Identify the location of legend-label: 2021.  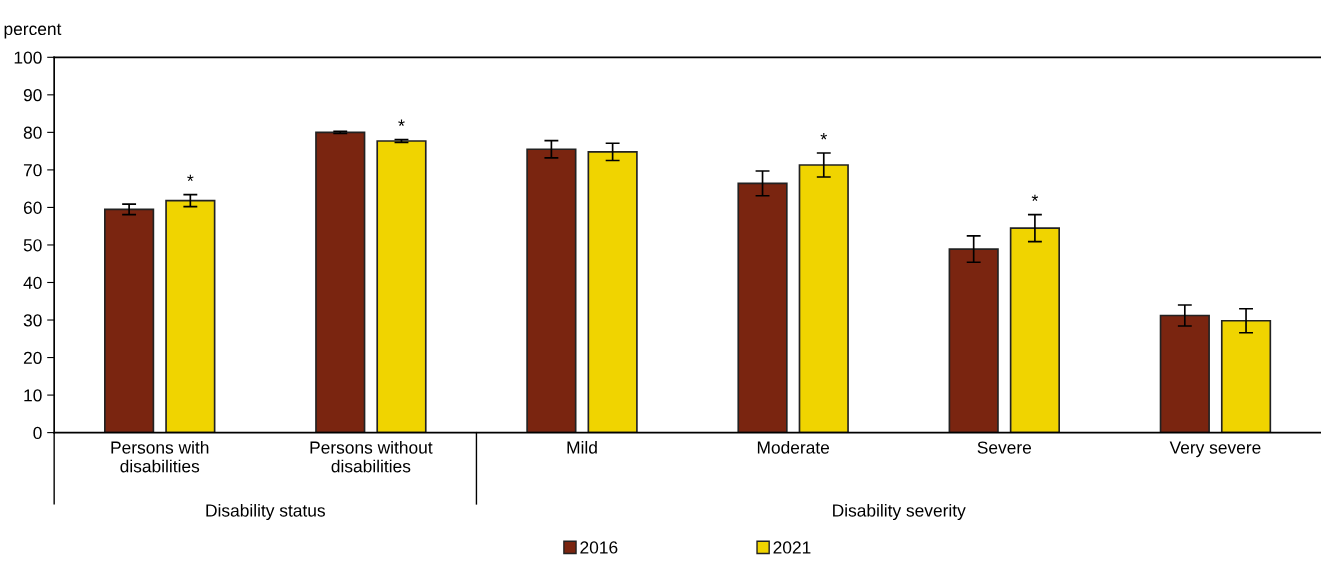
(792, 547).